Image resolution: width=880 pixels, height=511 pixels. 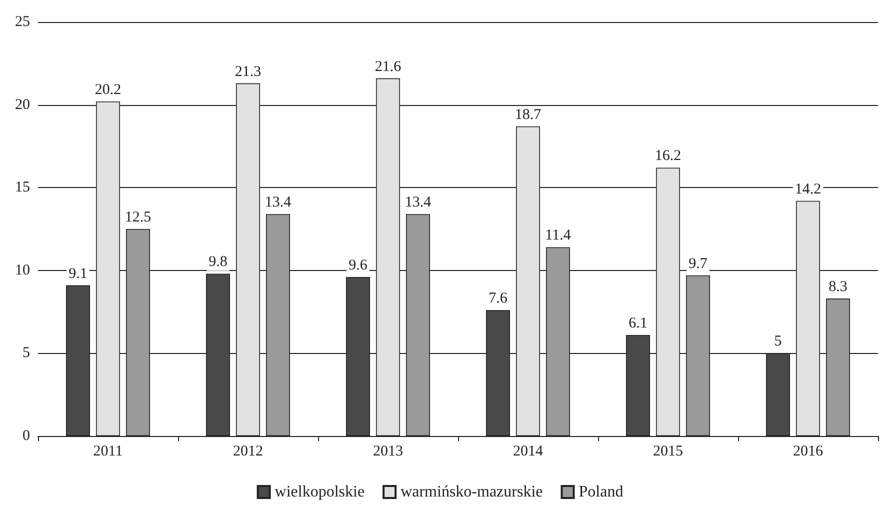 I want to click on data-label: 16.2, so click(x=668, y=156).